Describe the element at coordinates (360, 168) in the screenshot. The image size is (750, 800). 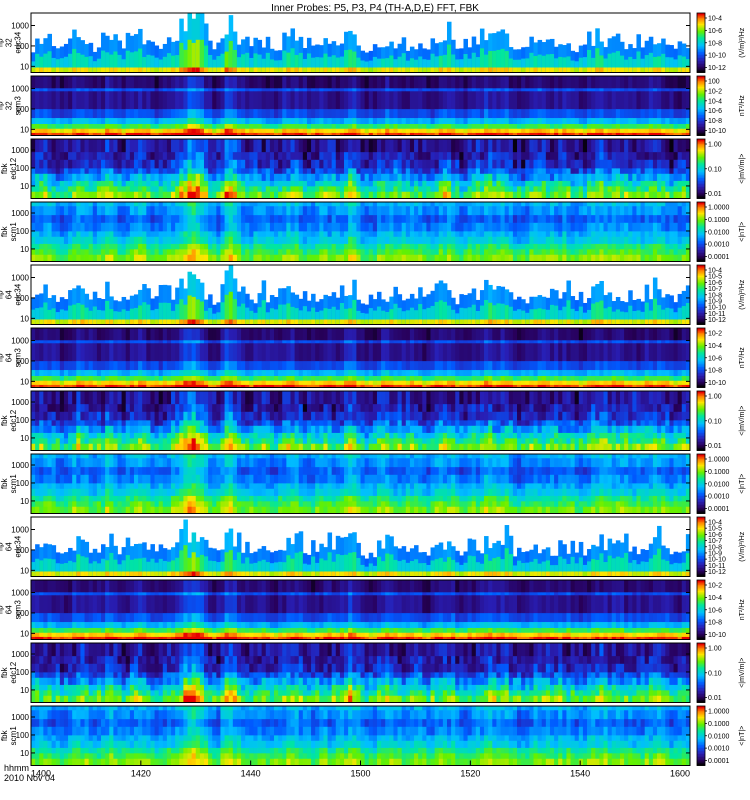
I see `panel-frame` at that location.